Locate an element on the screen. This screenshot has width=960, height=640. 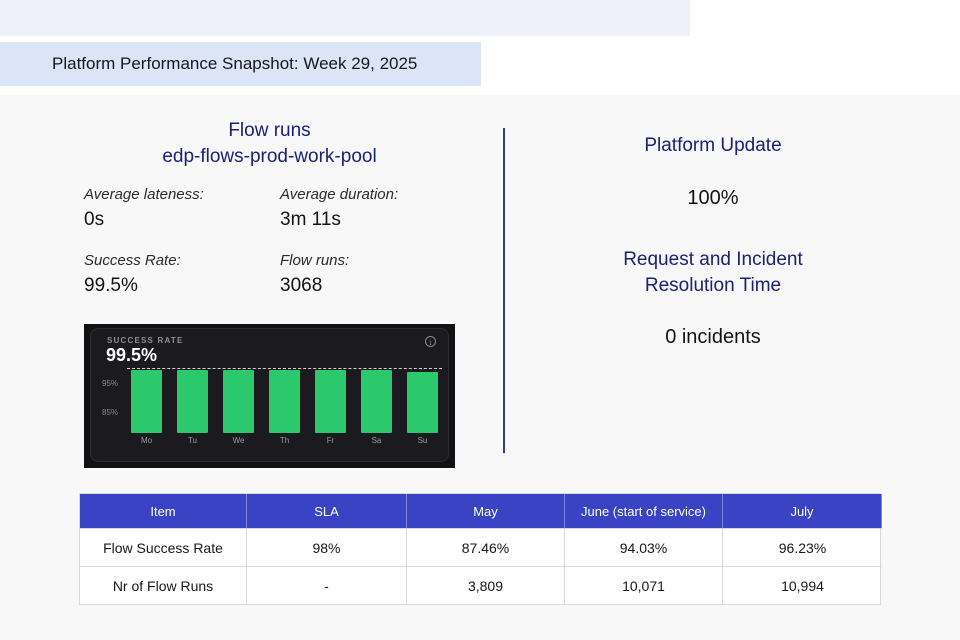
resolution-time-heading-line2: Resolution Time is located at coordinates (713, 285).